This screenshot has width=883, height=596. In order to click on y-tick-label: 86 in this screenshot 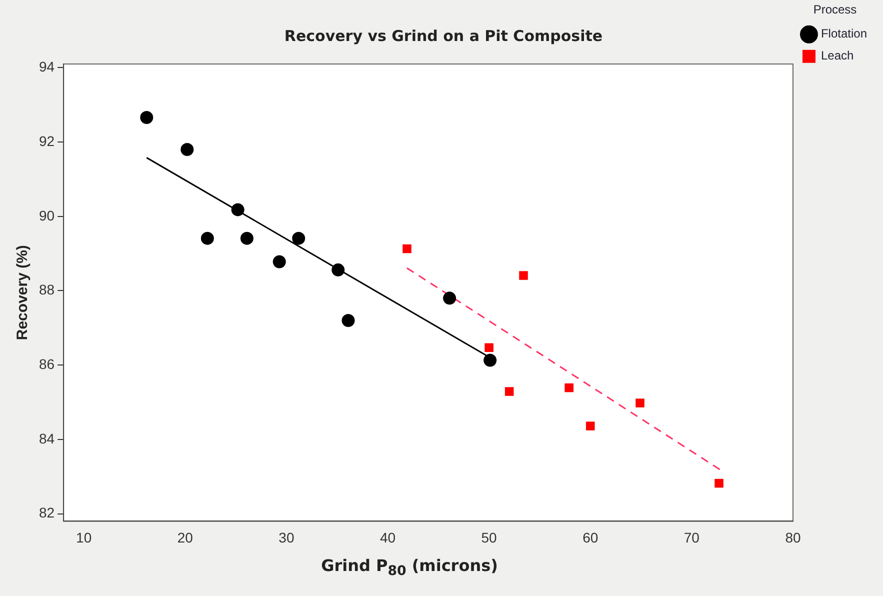, I will do `click(46, 364)`.